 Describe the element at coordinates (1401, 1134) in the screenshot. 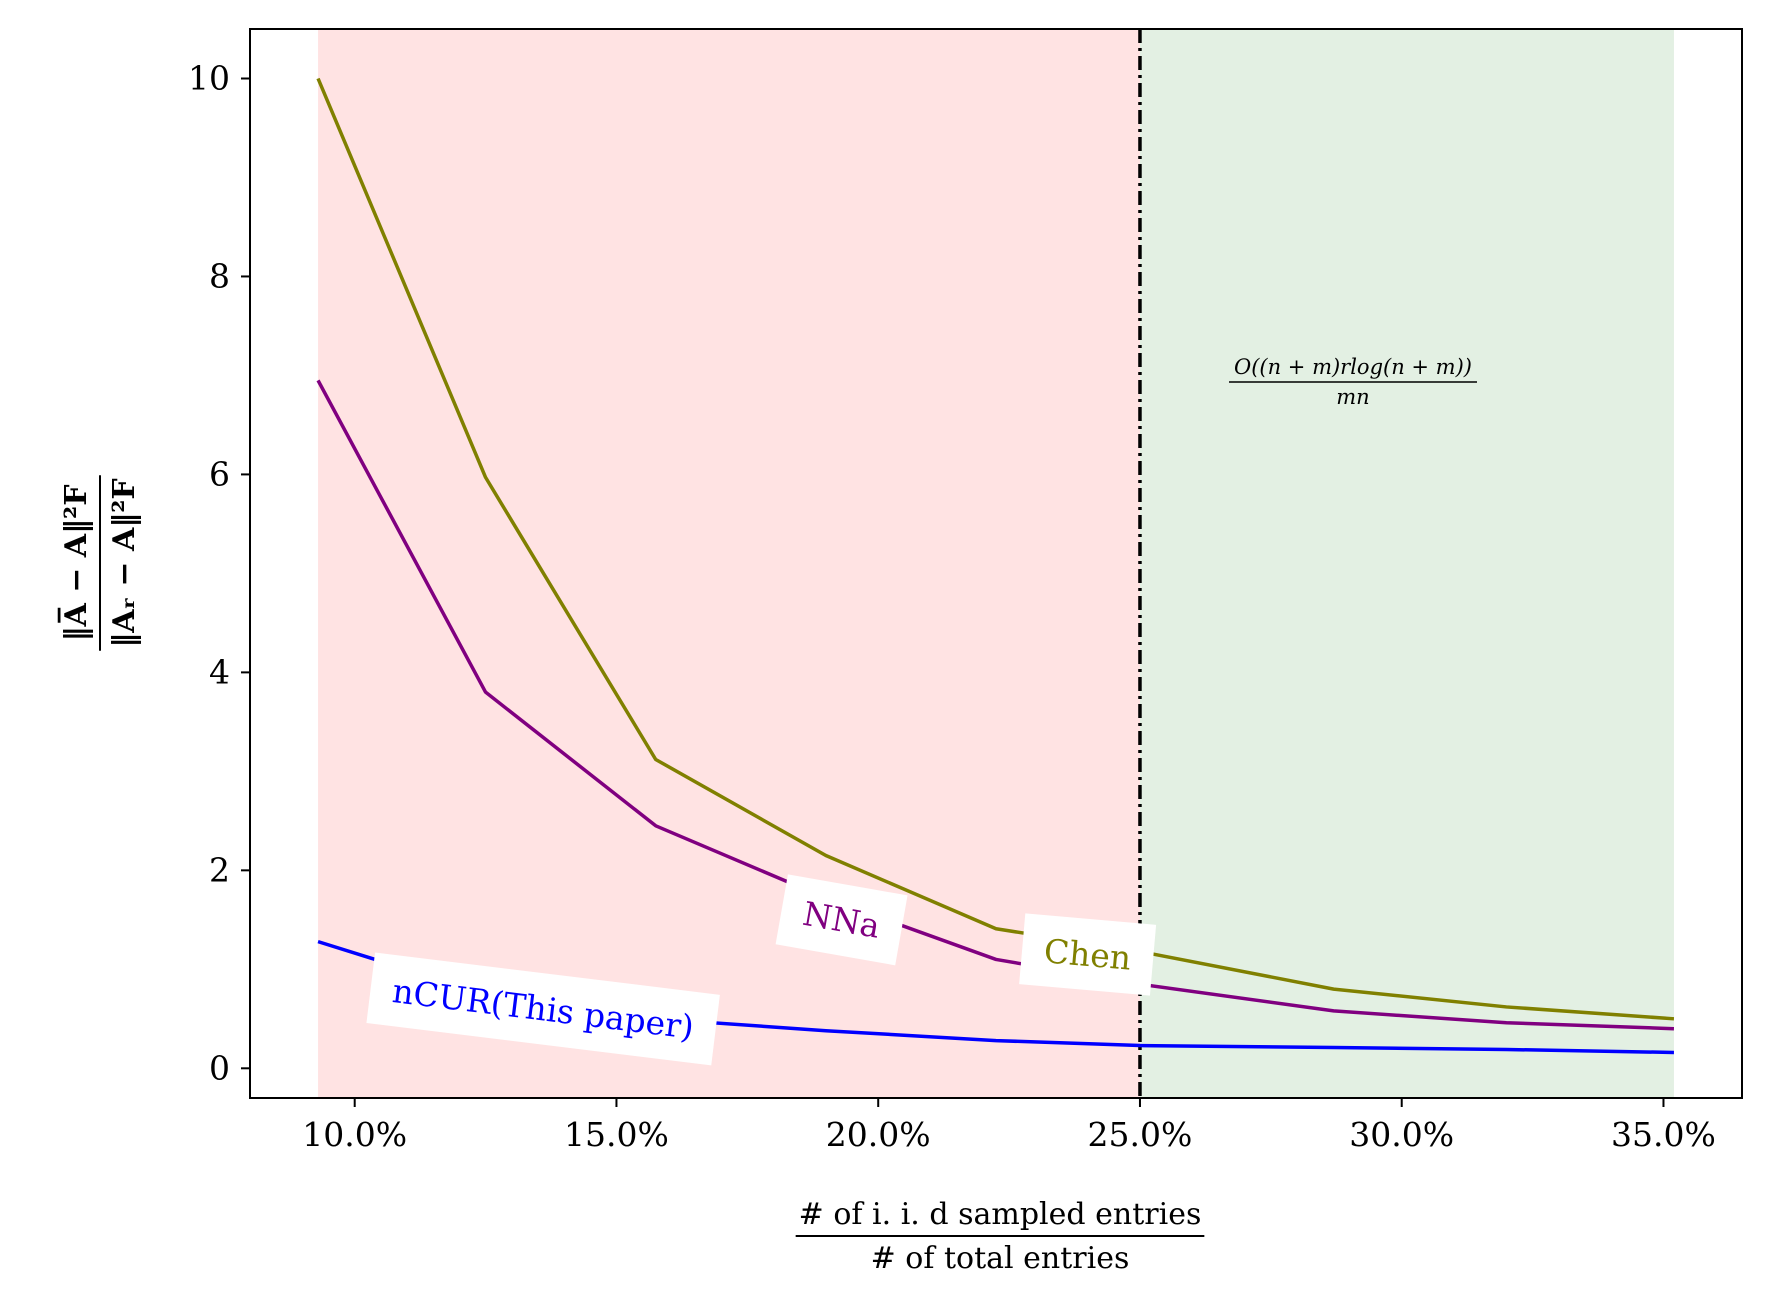

I see `x-tick-label: 30.0%` at that location.